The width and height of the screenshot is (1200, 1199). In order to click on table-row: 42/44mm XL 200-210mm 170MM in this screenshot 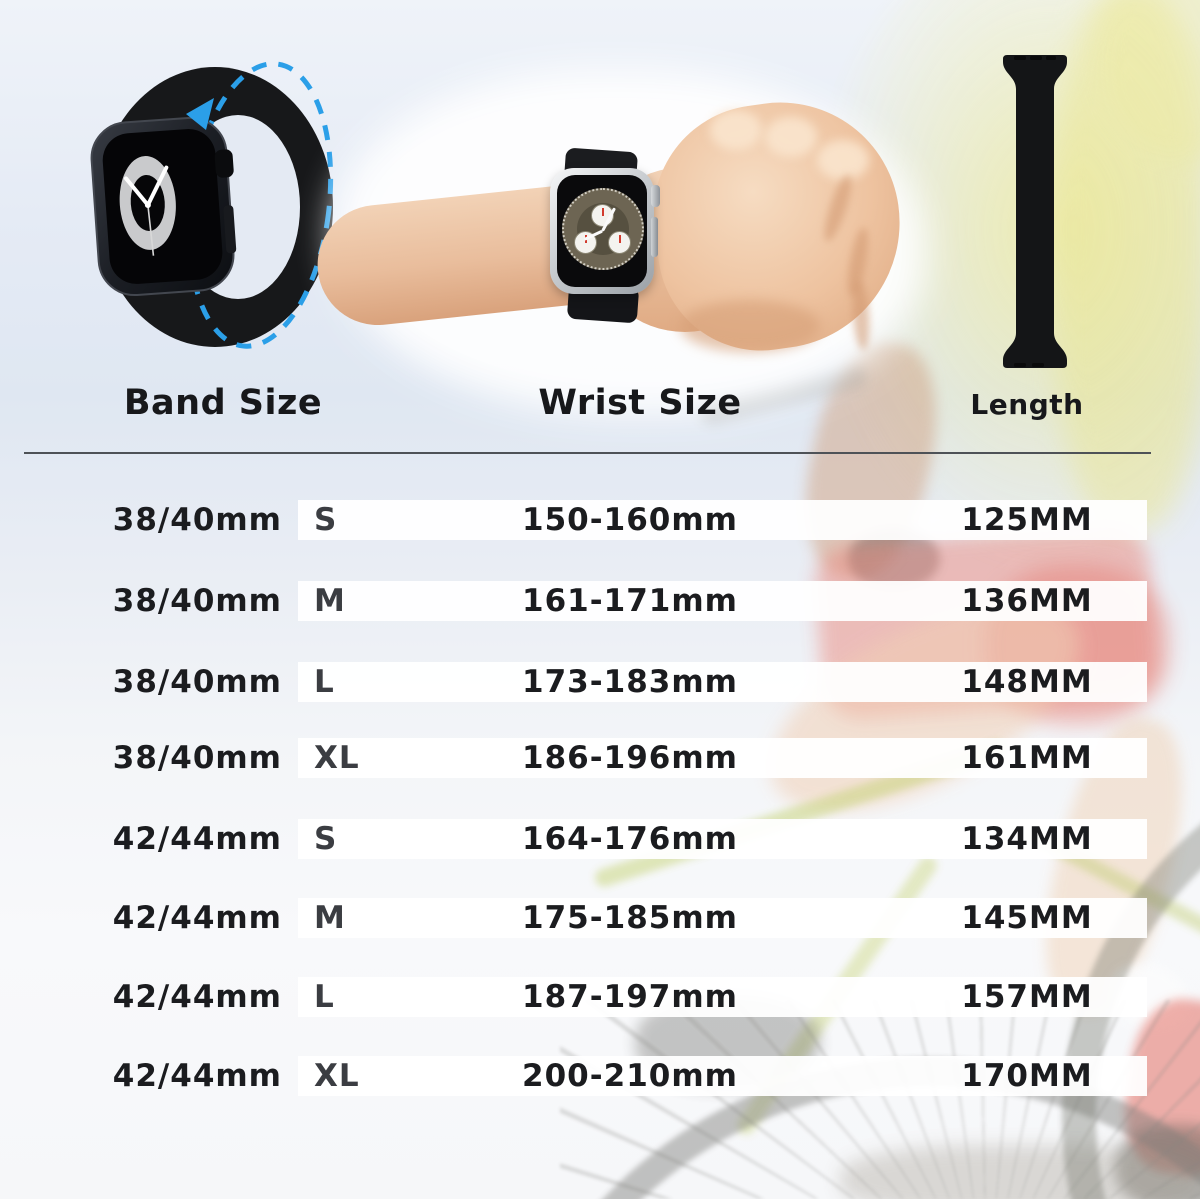, I will do `click(600, 1076)`.